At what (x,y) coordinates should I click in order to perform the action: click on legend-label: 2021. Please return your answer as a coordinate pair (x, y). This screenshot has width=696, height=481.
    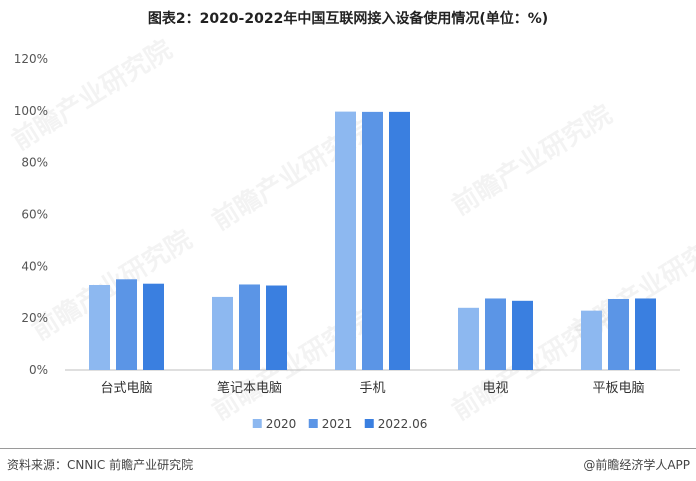
    Looking at the image, I should click on (337, 424).